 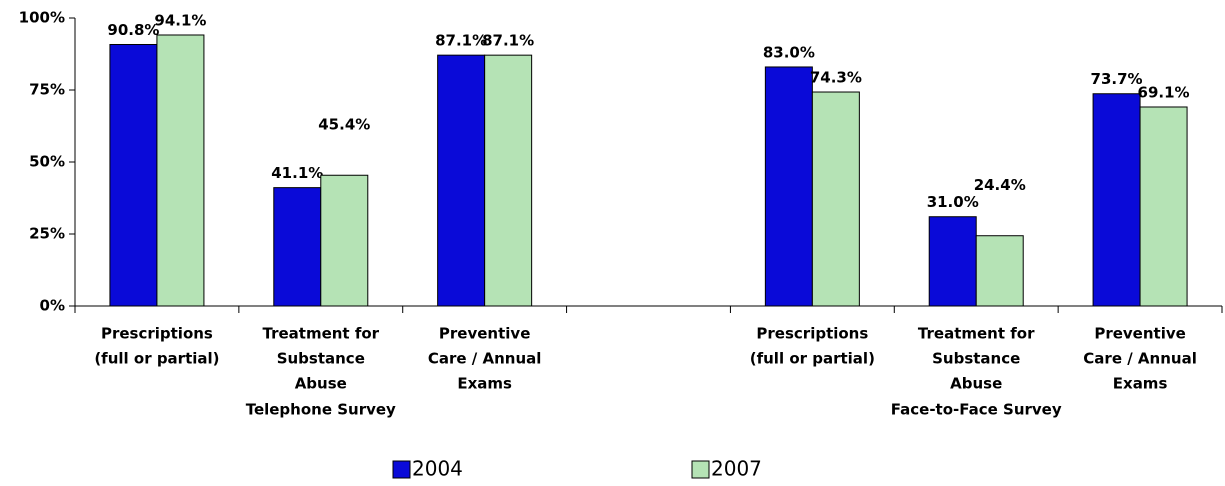 What do you see at coordinates (437, 469) in the screenshot?
I see `legend-label: 2004` at bounding box center [437, 469].